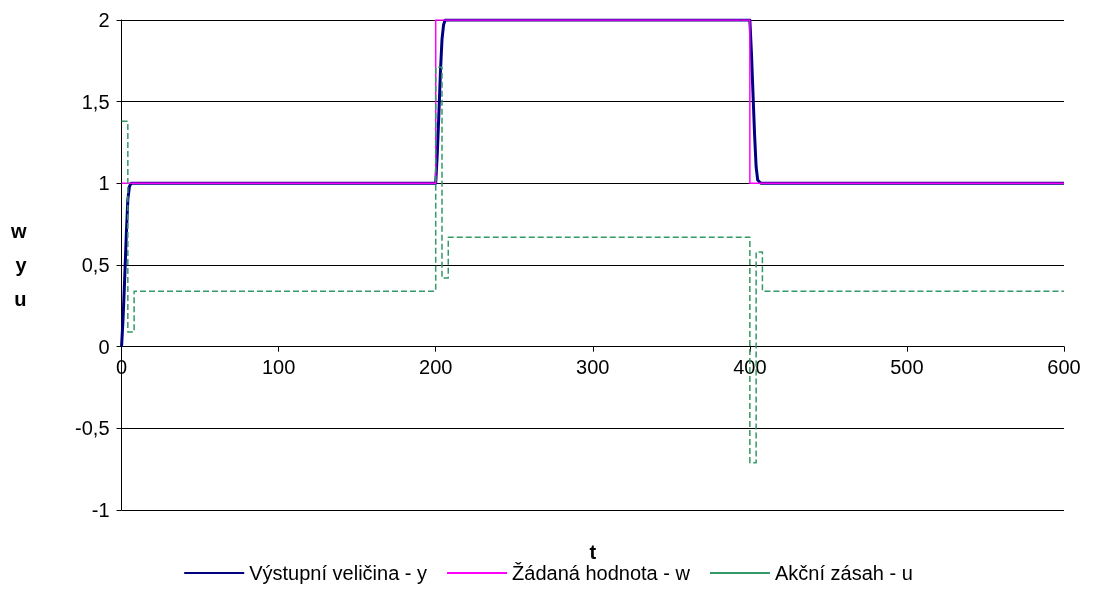 The width and height of the screenshot is (1097, 596). Describe the element at coordinates (907, 366) in the screenshot. I see `x-tick-label: 500` at that location.